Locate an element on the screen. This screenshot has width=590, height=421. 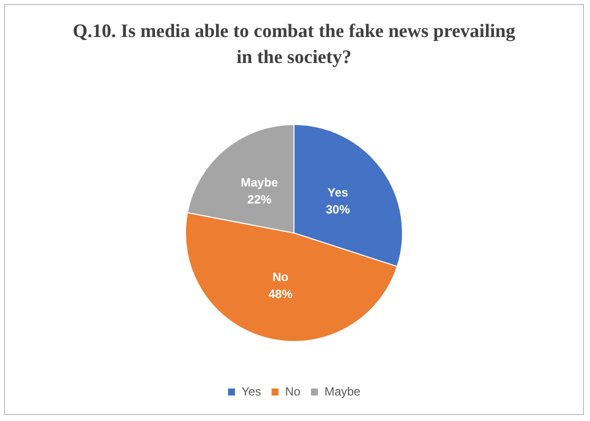
legend-label: Yes is located at coordinates (252, 391).